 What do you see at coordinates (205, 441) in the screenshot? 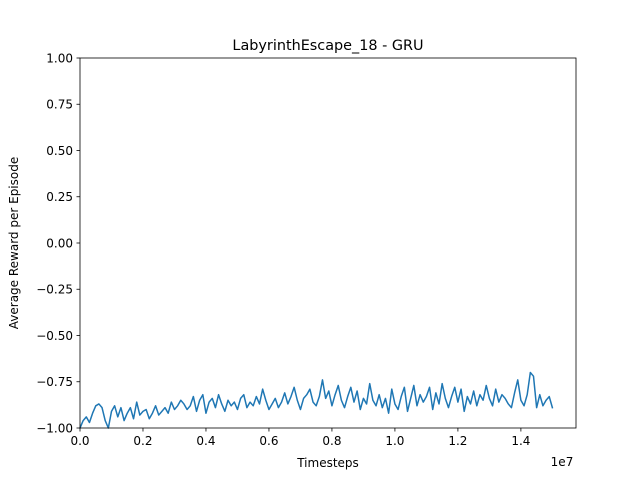
I see `x-tick-label: 0.4` at bounding box center [205, 441].